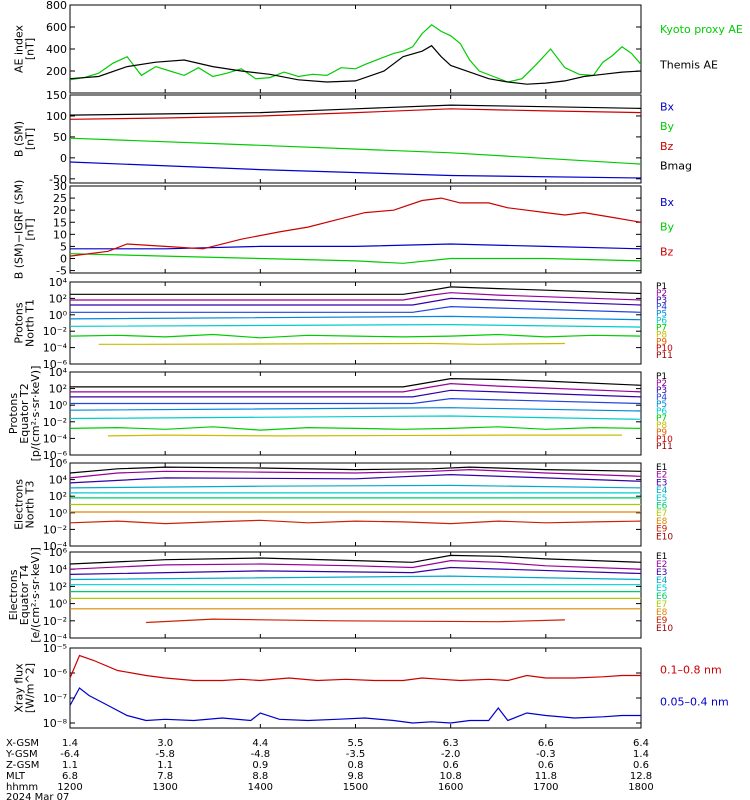  What do you see at coordinates (661, 483) in the screenshot?
I see `legend-entry: E3` at bounding box center [661, 483].